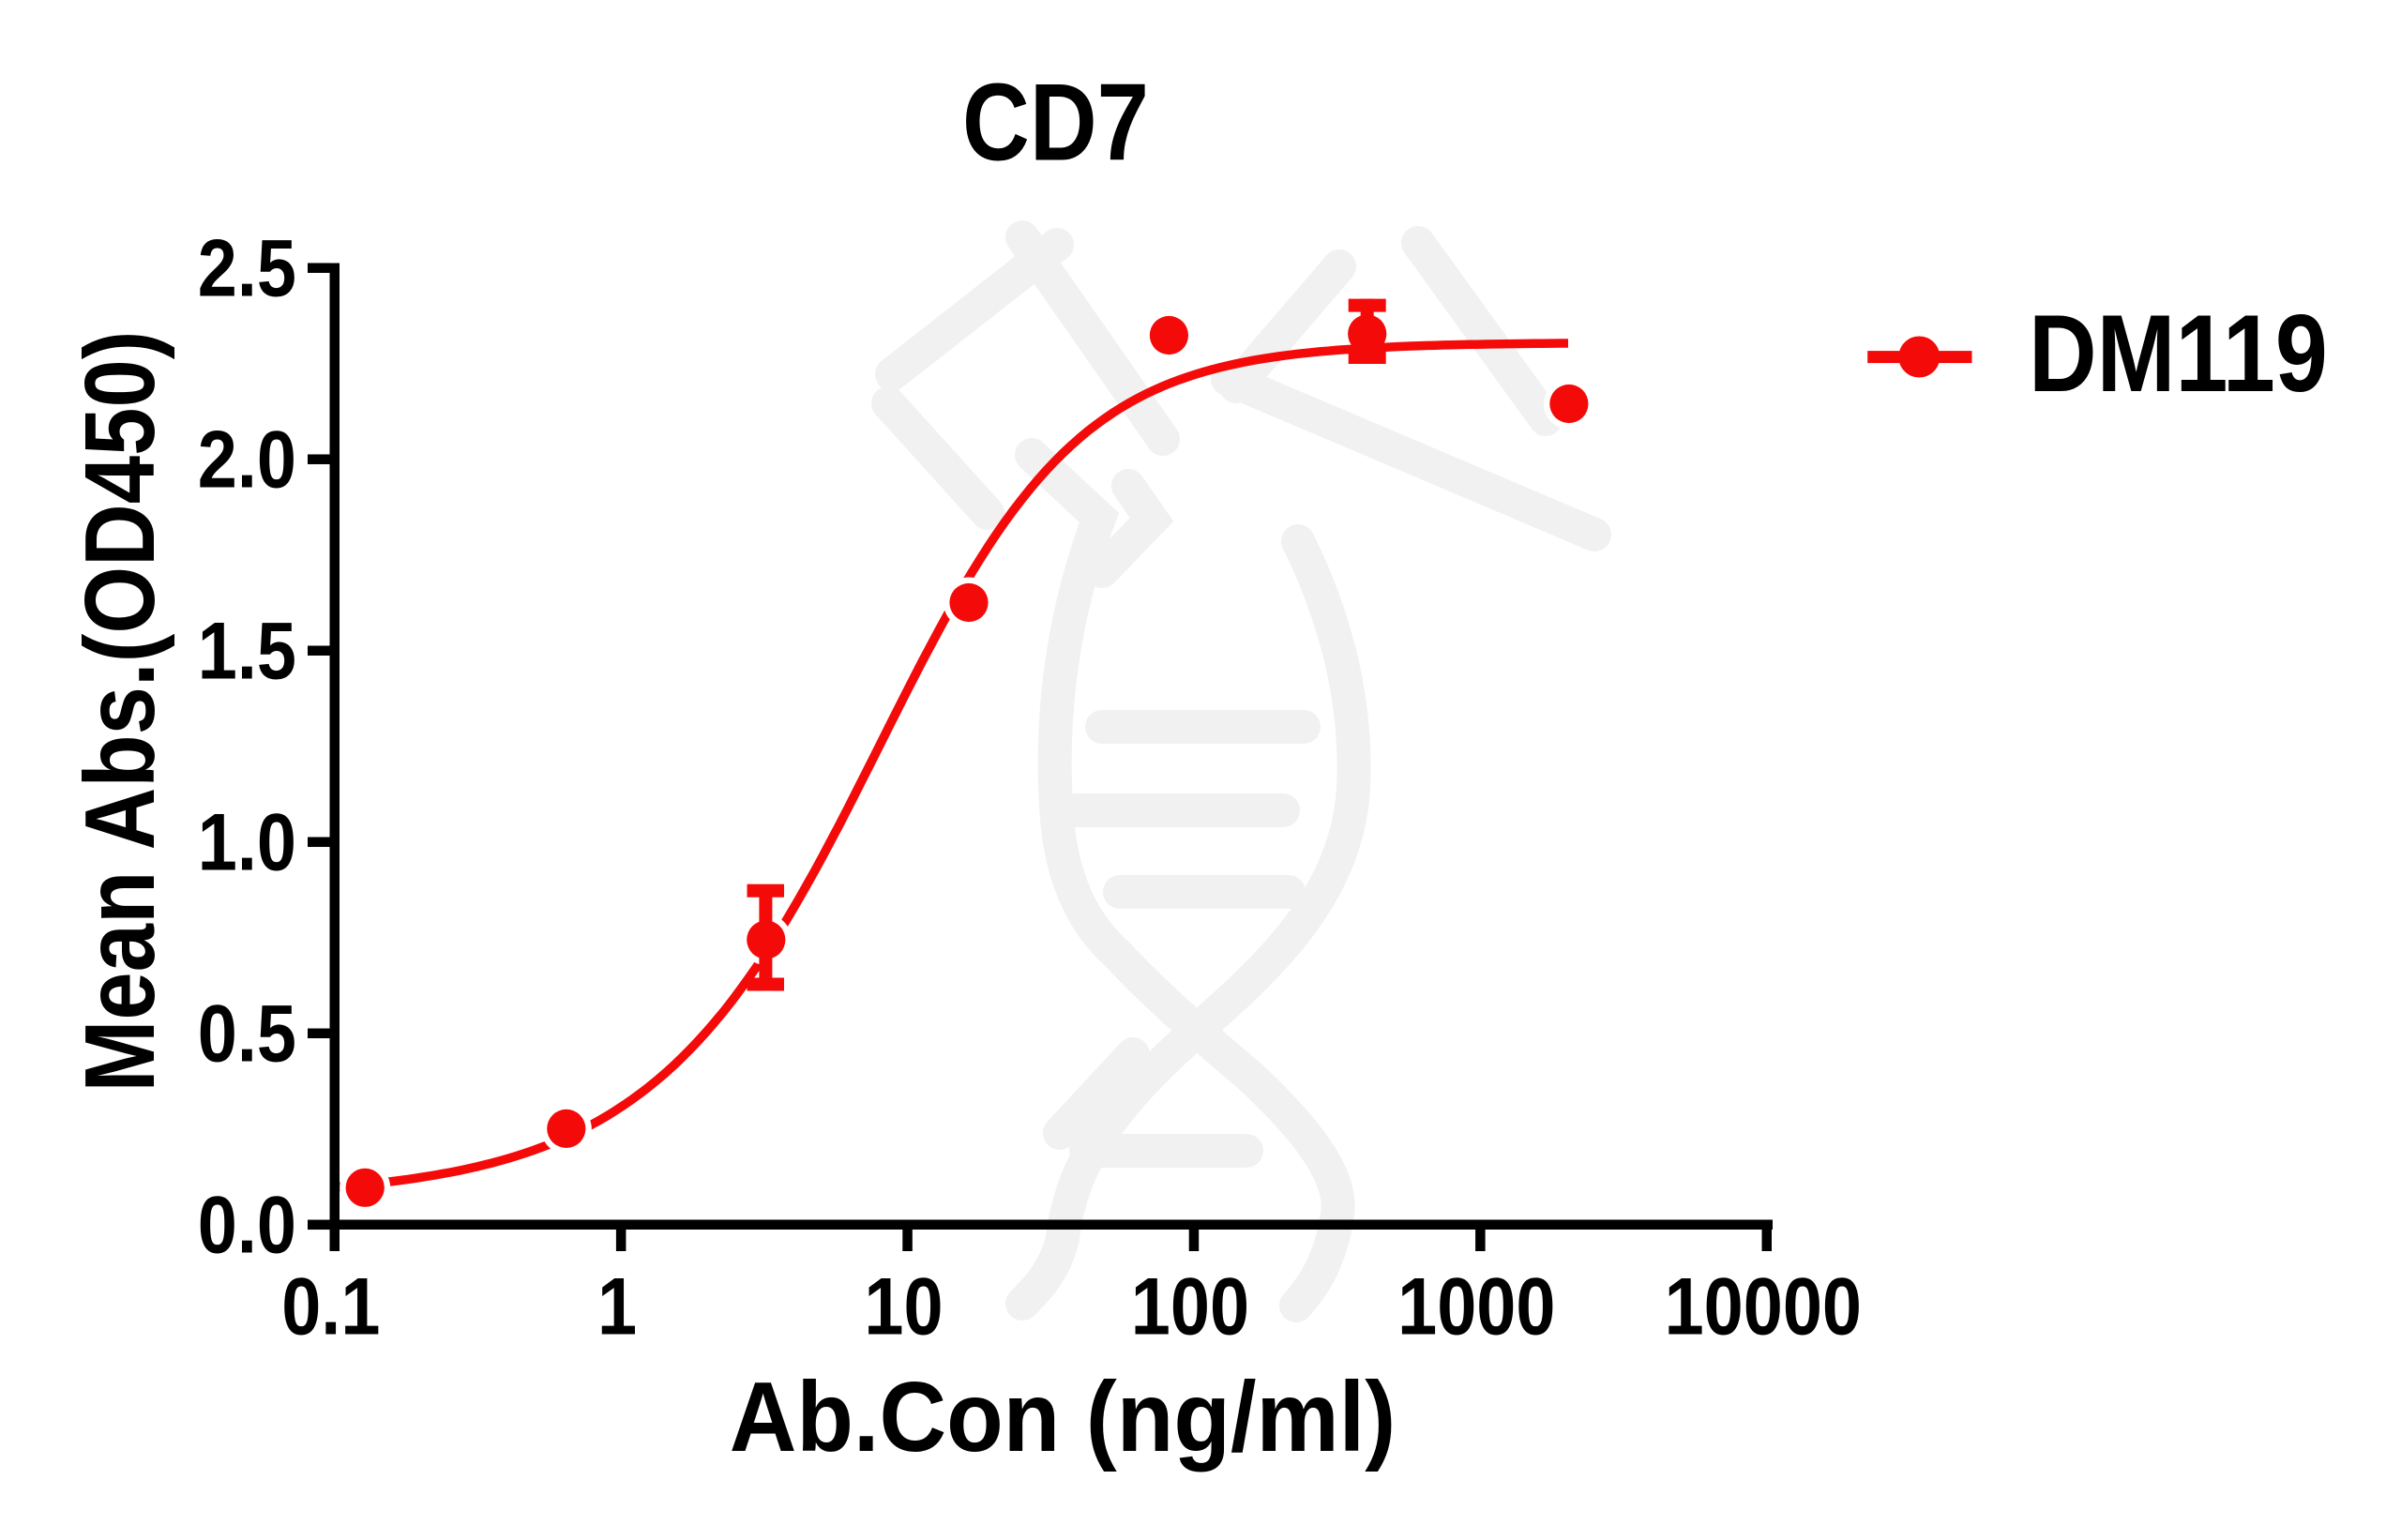 The width and height of the screenshot is (2401, 1540). What do you see at coordinates (247, 460) in the screenshot?
I see `svg-text: 2.0` at bounding box center [247, 460].